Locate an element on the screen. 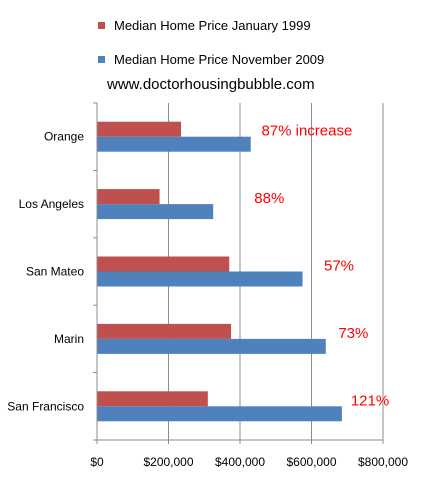  annotation-san-mateo: 57% is located at coordinates (339, 266).